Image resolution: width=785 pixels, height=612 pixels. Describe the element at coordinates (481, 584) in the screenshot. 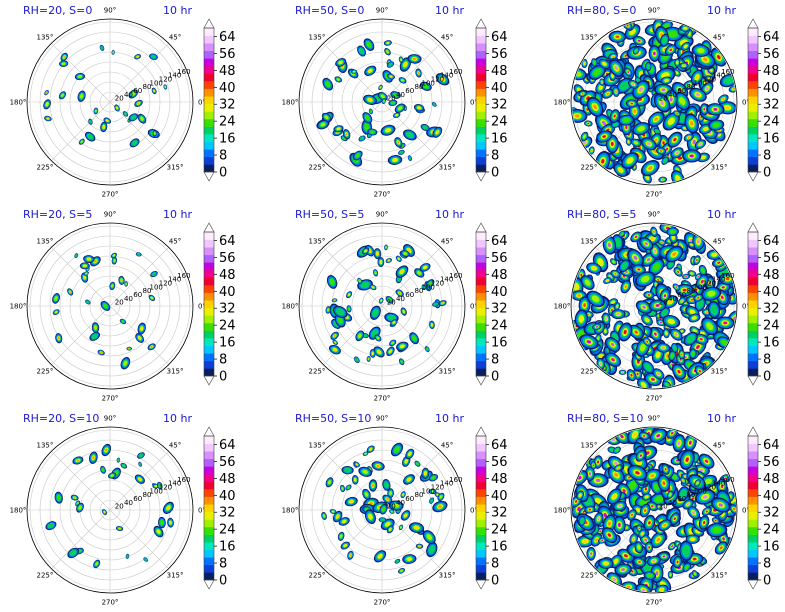

I see `colorbar-extend-min` at that location.